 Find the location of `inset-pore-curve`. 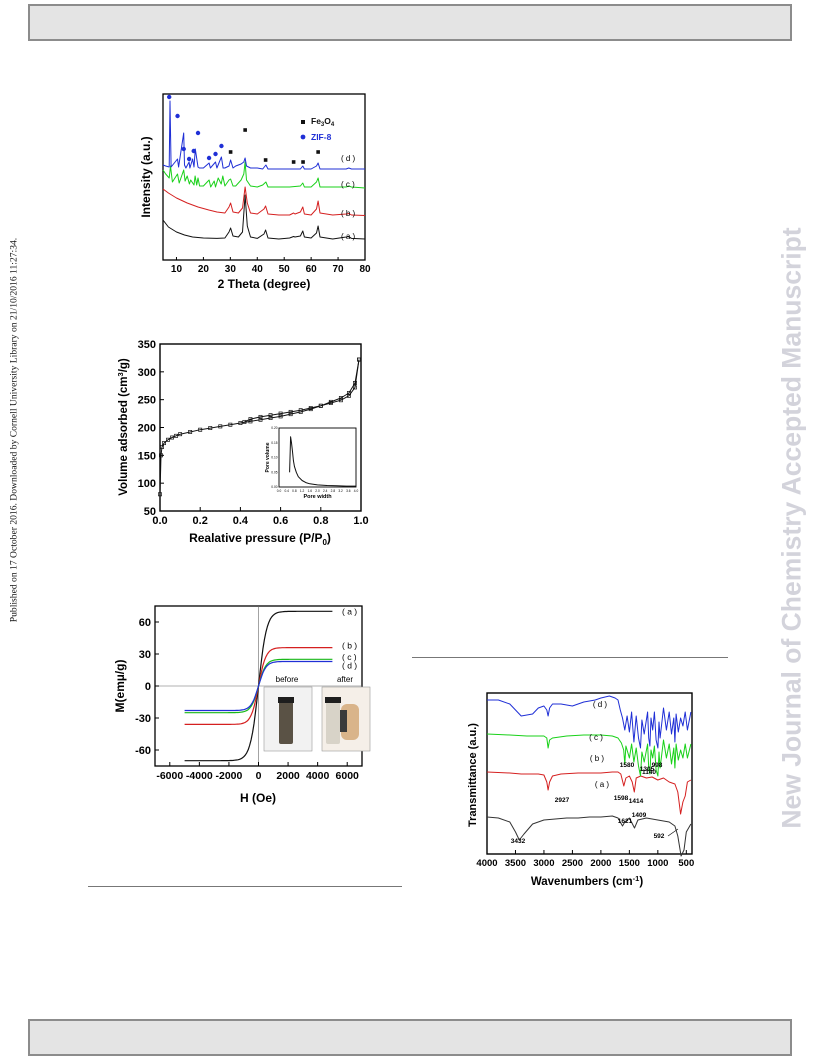

inset-pore-curve is located at coordinates (322, 461).